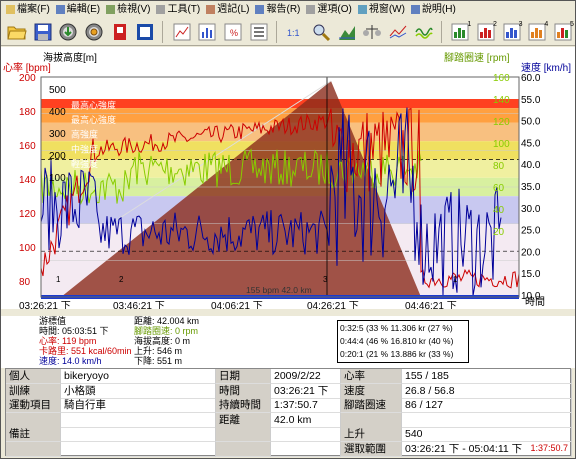  I want to click on download-device-icon, so click(68, 32).